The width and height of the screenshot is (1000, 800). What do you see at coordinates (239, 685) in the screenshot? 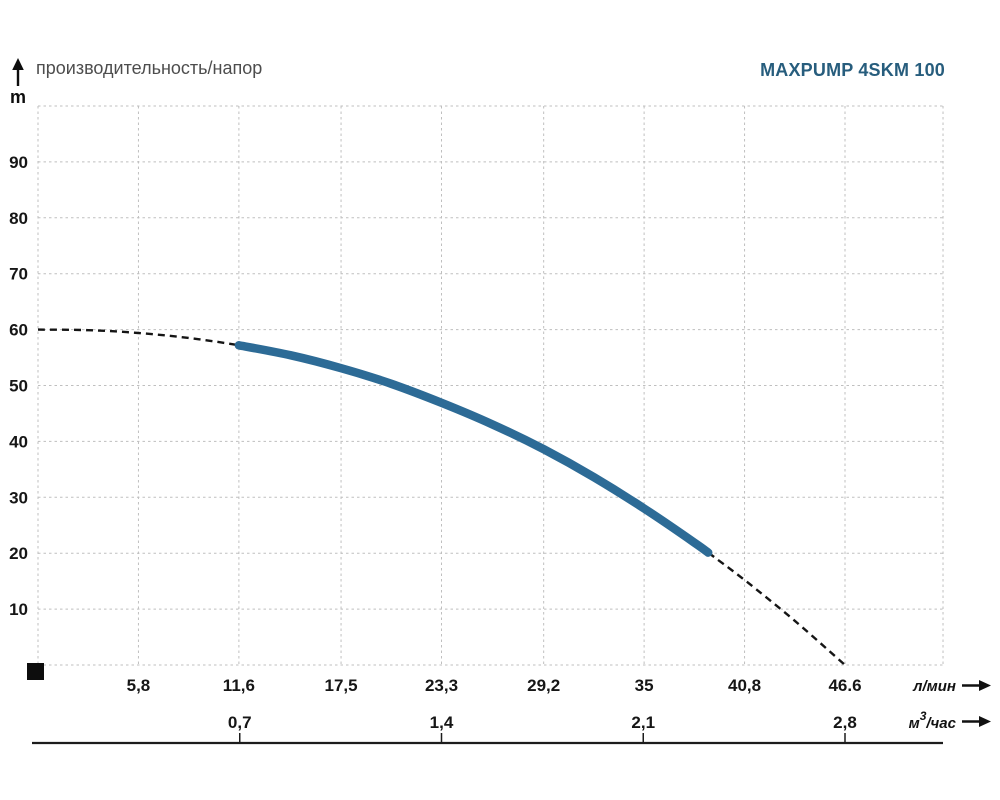
I see `x-tick-label-lmin: 11,6` at bounding box center [239, 685].